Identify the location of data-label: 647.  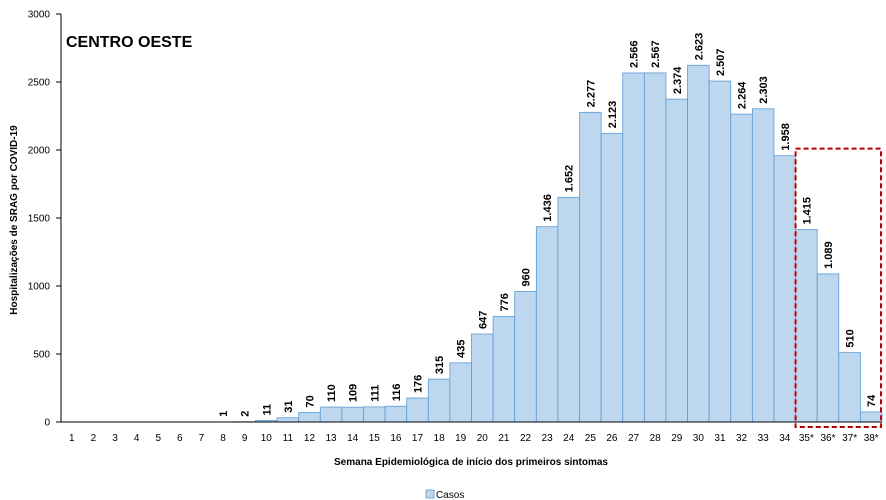
(483, 320).